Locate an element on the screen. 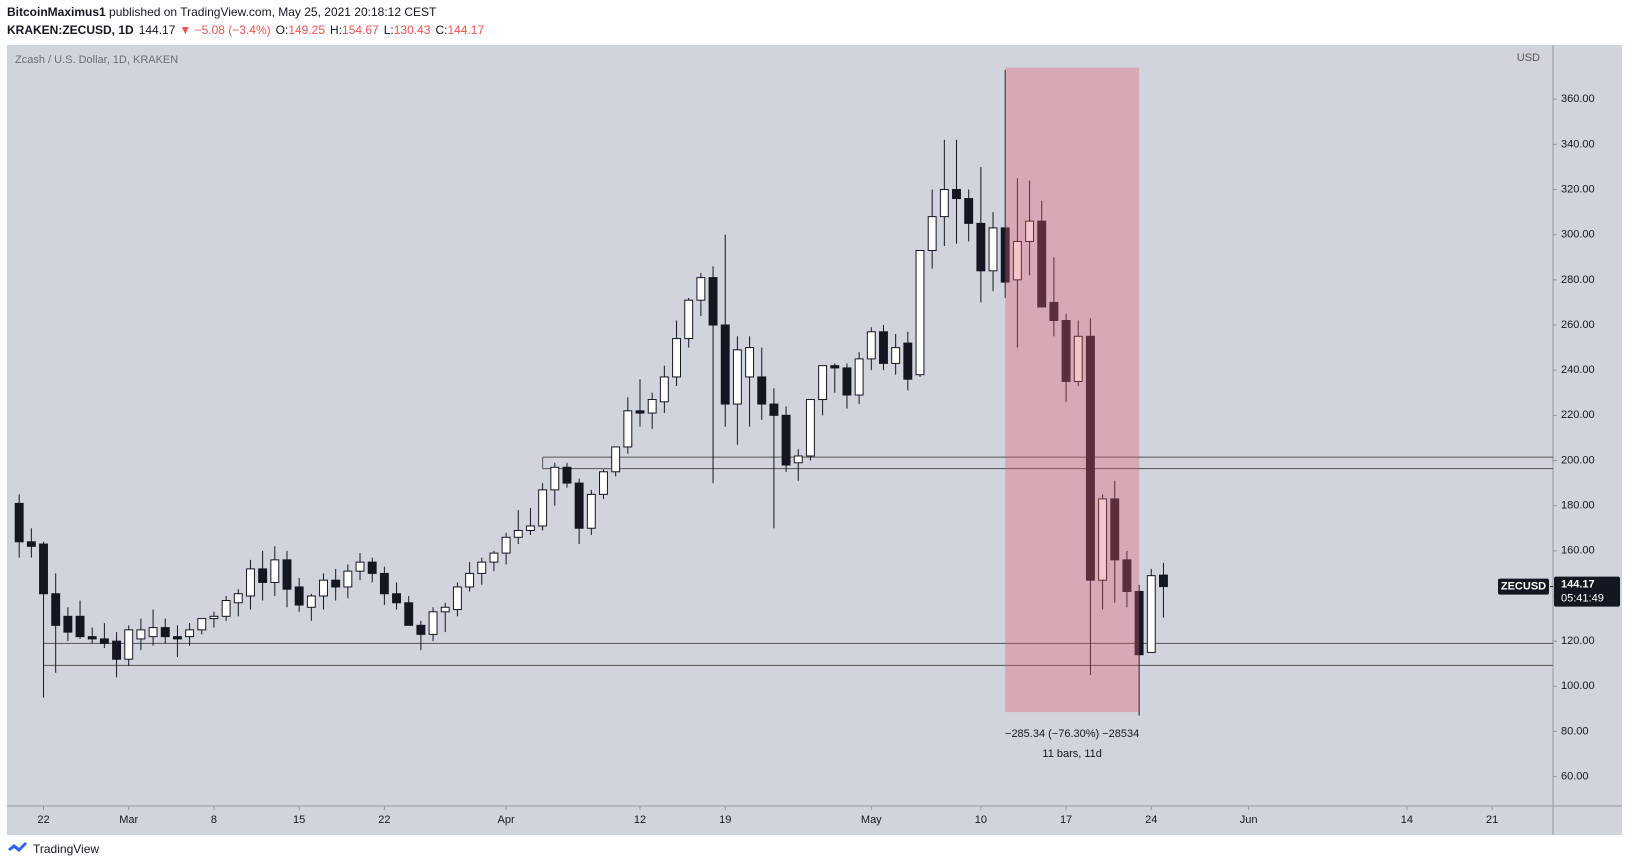  y-tick-label: 320.00 is located at coordinates (1578, 189).